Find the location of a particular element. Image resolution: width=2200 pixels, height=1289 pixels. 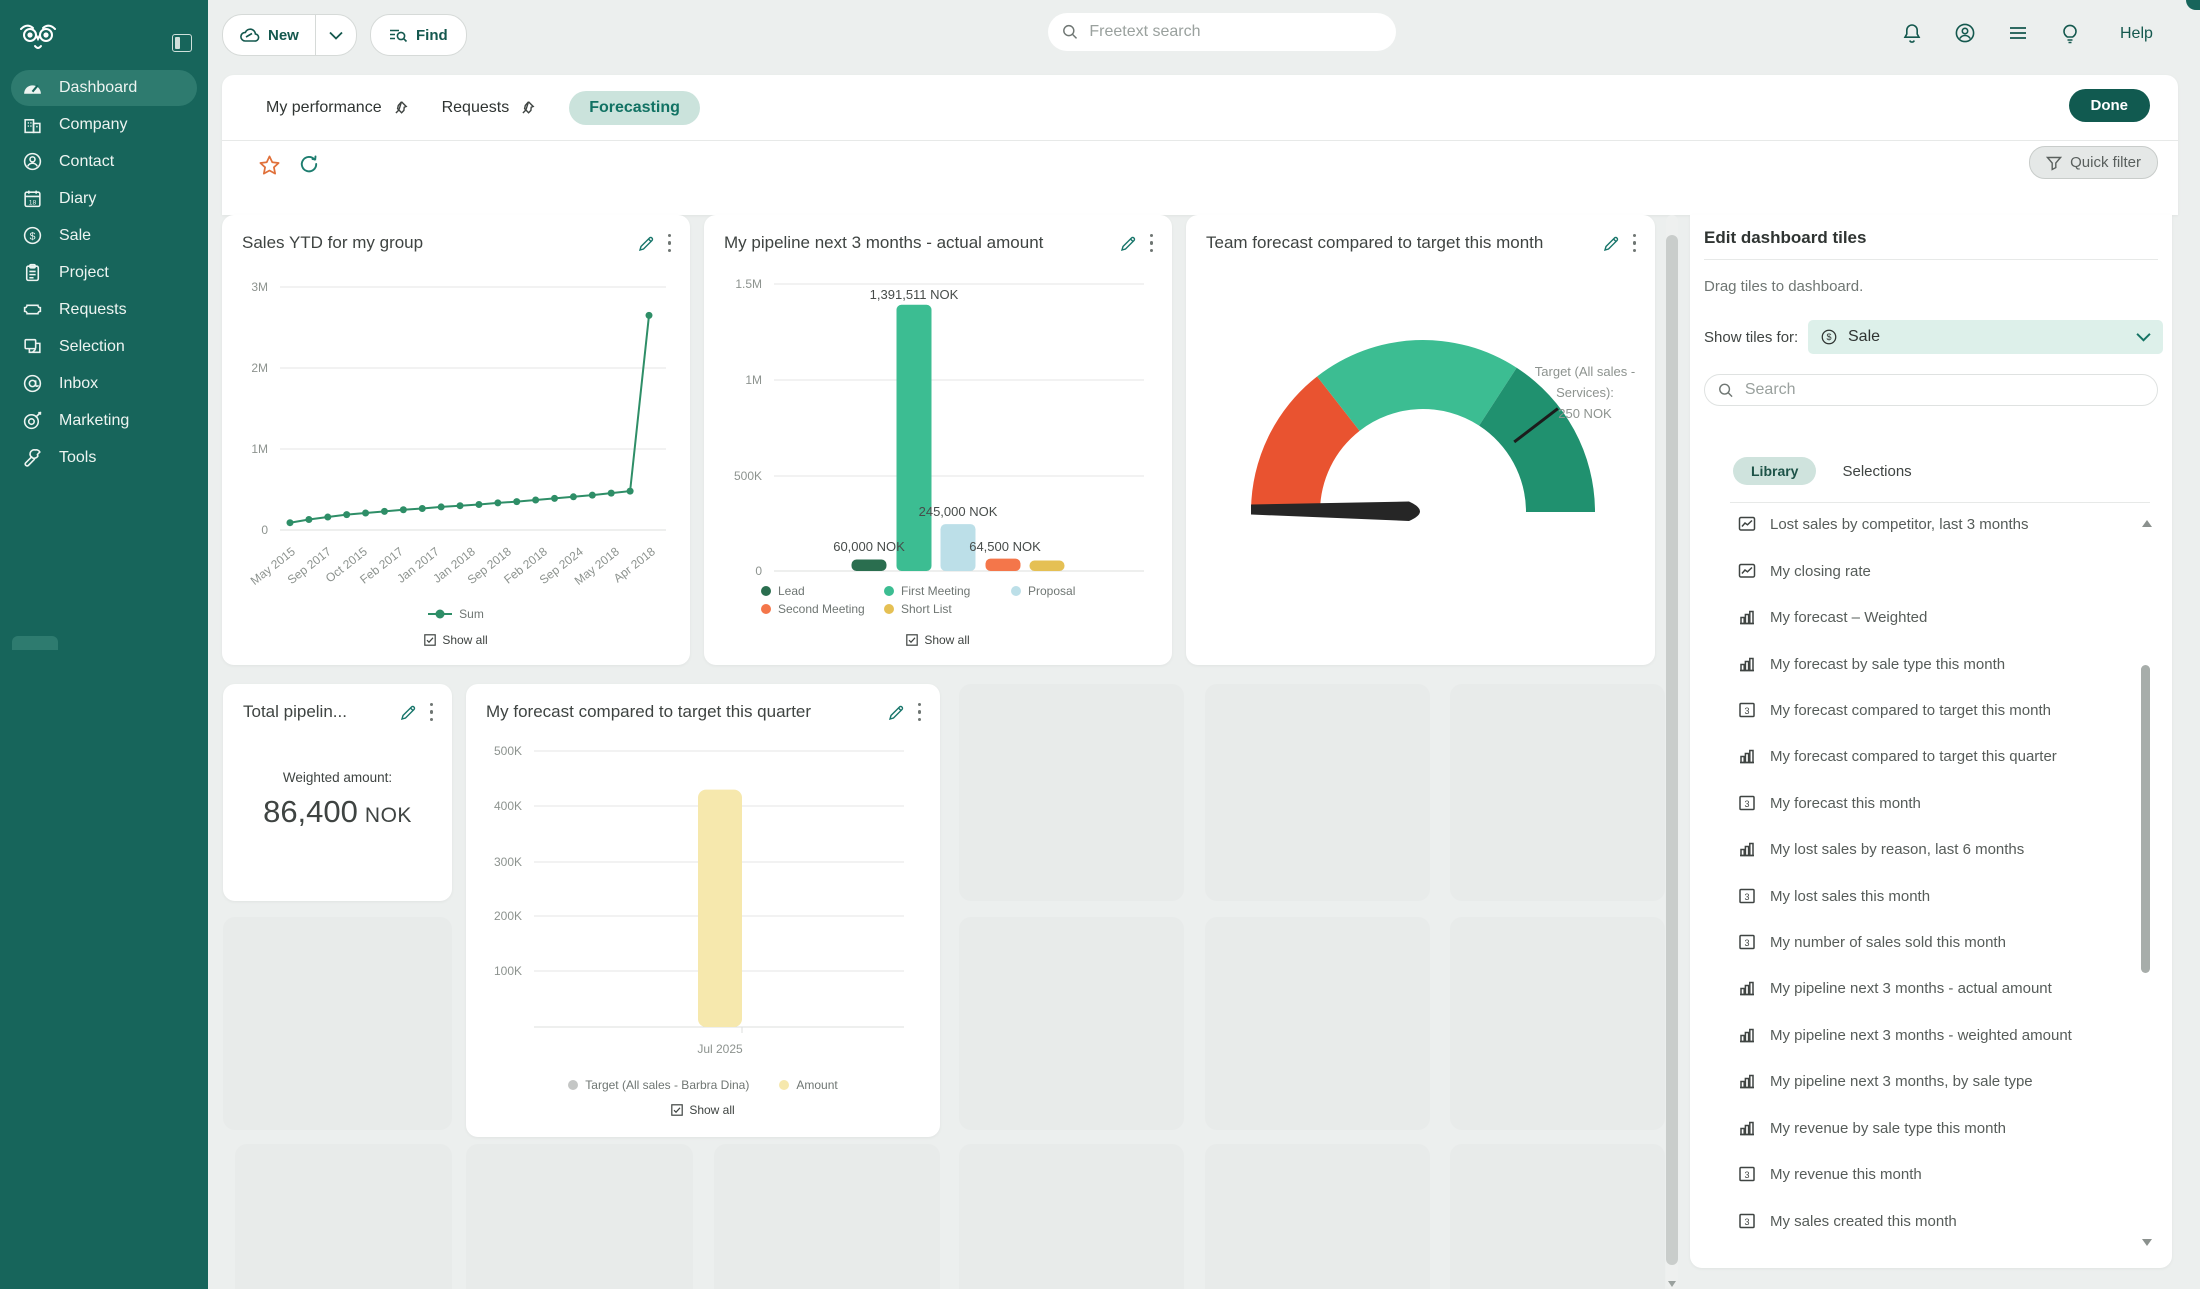

help-link: Help is located at coordinates (2136, 33).